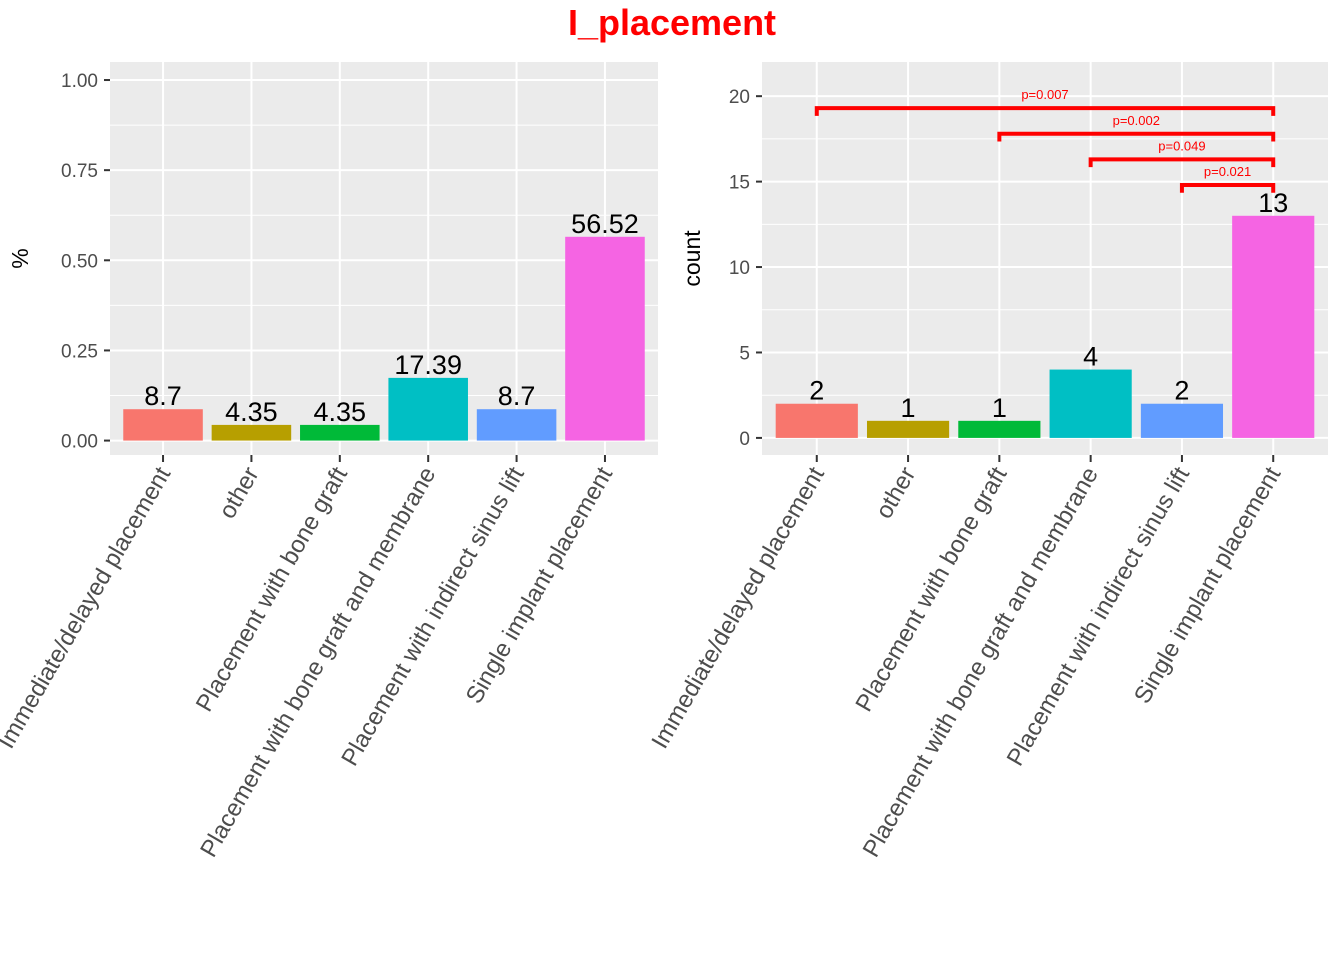 Image resolution: width=1344 pixels, height=960 pixels. Describe the element at coordinates (692, 258) in the screenshot. I see `y-axis-title: count` at that location.